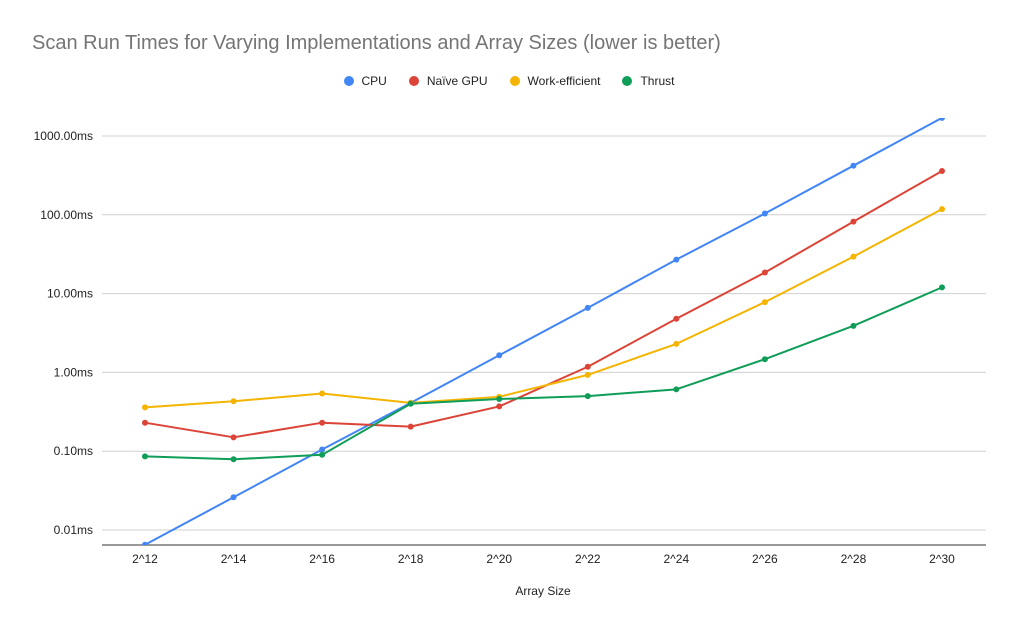 This screenshot has height=629, width=1018. Describe the element at coordinates (73, 372) in the screenshot. I see `y-tick-label: 1.00ms` at that location.